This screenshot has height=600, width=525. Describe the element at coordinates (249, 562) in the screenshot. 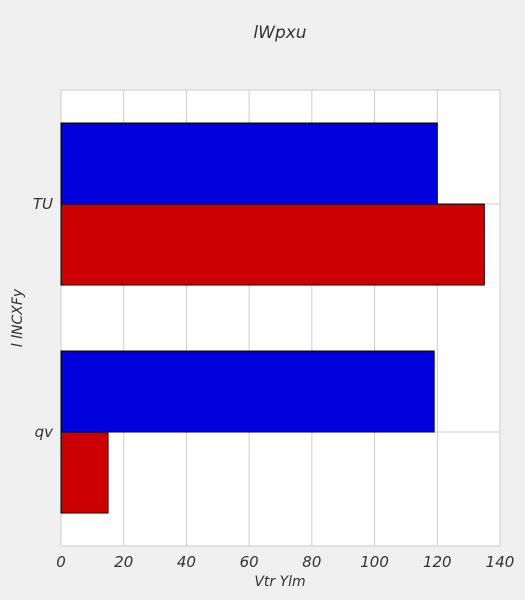

I see `x-tick-label: 60` at that location.